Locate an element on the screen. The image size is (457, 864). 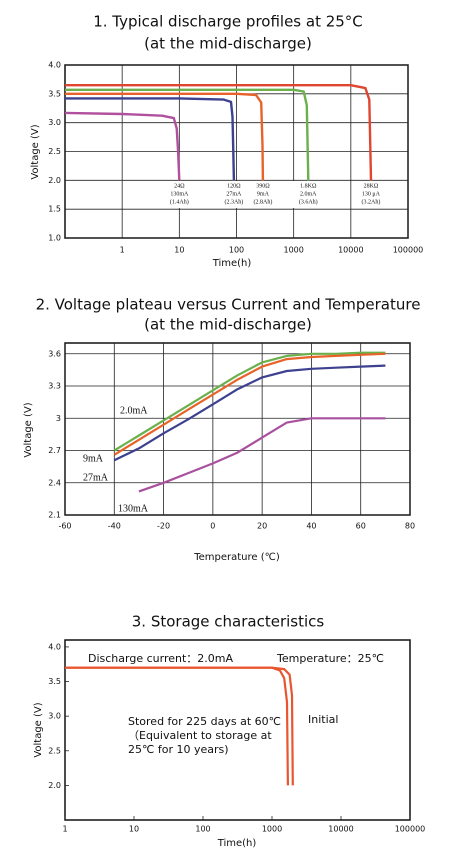
x-tick-label: -40 is located at coordinates (114, 526).